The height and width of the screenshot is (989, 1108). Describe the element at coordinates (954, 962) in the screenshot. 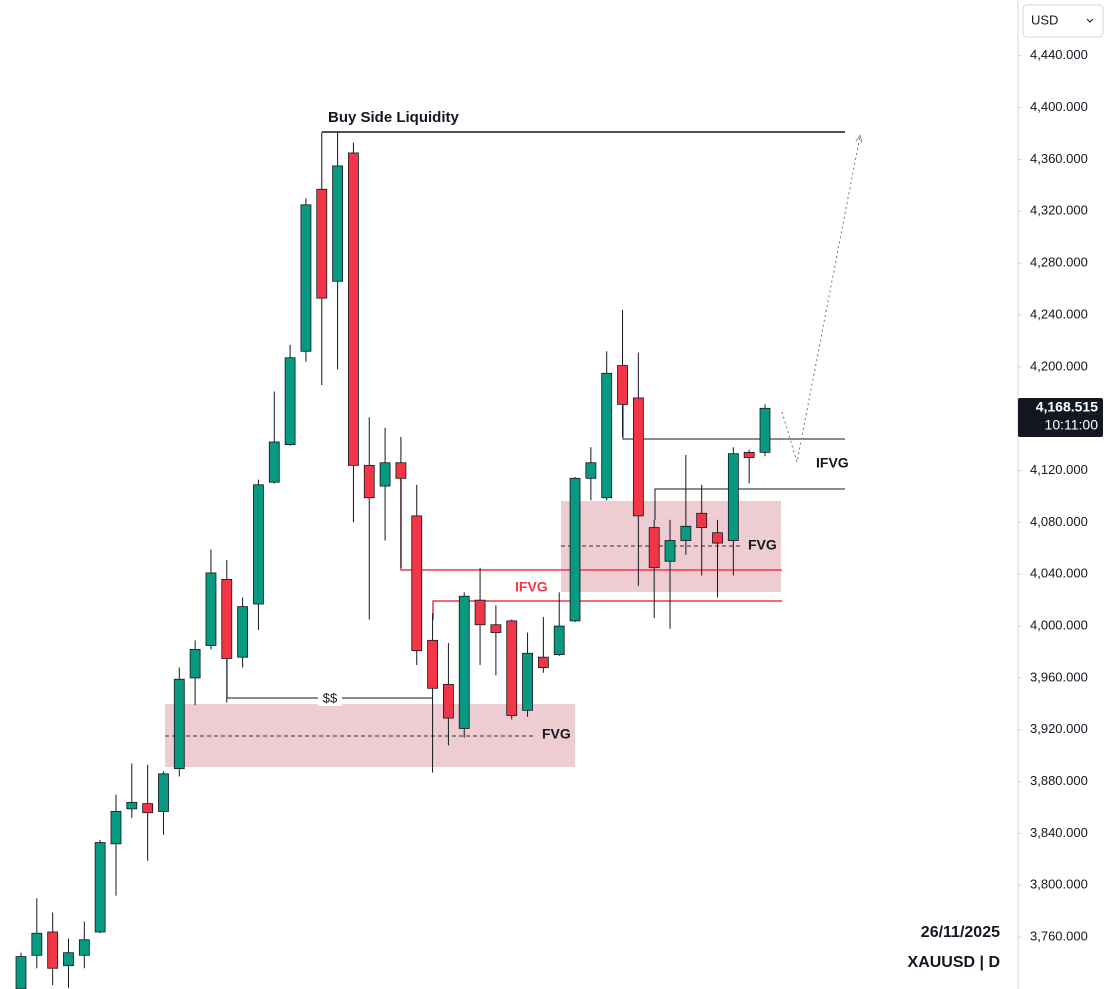

I see `symbol-label: XAUUSD | D` at that location.